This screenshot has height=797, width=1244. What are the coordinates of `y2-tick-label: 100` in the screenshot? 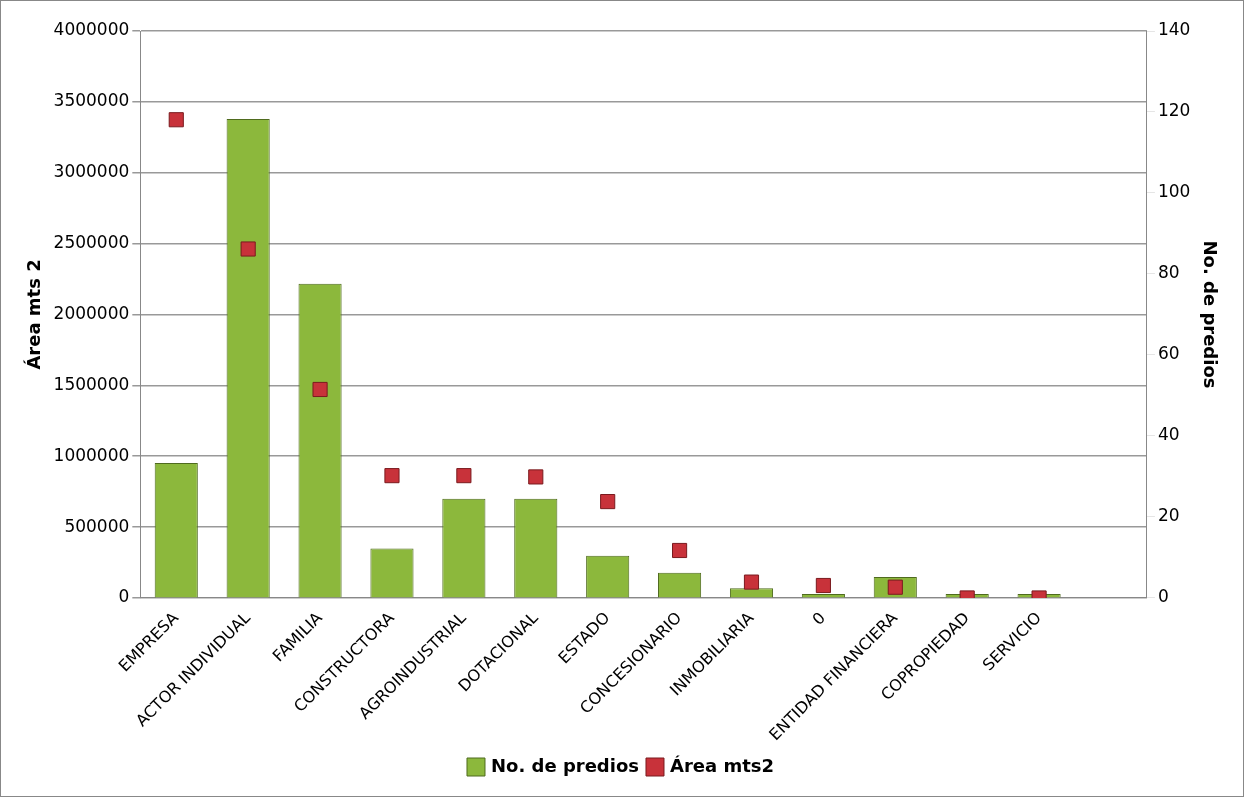 It's located at (1174, 191).